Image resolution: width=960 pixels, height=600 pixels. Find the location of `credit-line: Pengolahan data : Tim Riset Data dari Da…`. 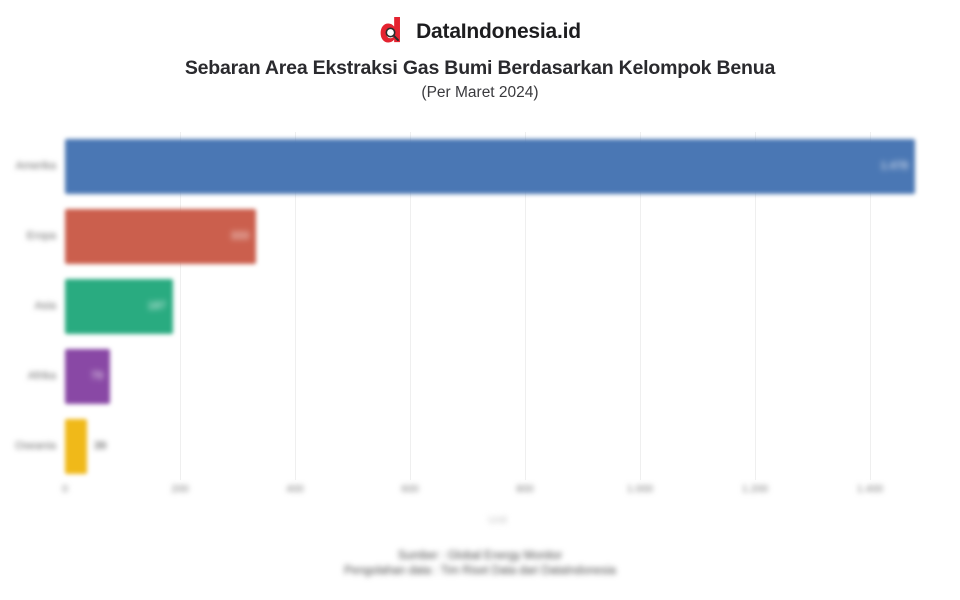

credit-line: Pengolahan data : Tim Riset Data dari Da… is located at coordinates (480, 571).